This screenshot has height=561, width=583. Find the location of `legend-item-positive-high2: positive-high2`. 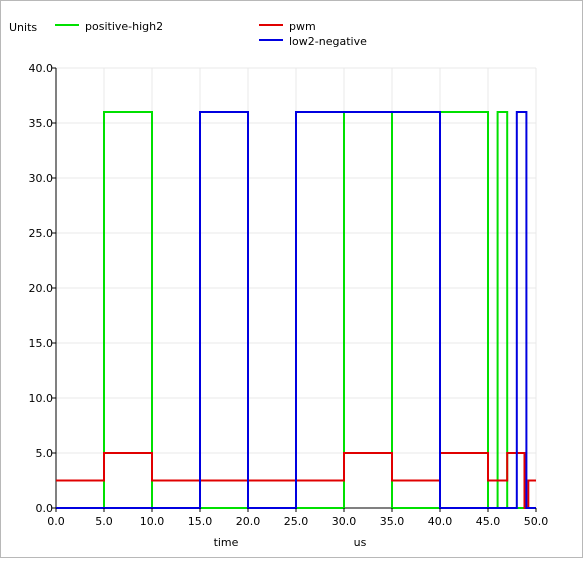

legend-item-positive-high2: positive-high2 is located at coordinates (109, 26).